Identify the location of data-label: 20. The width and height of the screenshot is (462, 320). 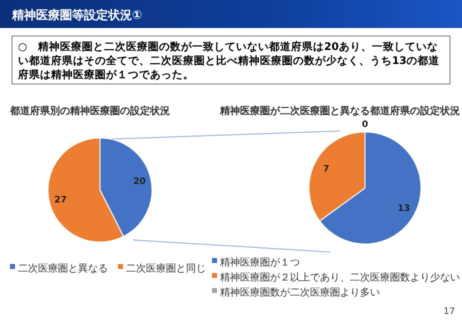
(139, 181).